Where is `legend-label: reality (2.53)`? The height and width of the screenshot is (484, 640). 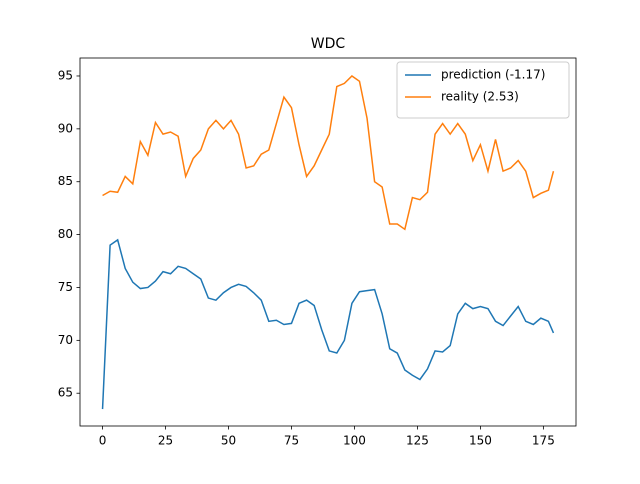 legend-label: reality (2.53) is located at coordinates (480, 97).